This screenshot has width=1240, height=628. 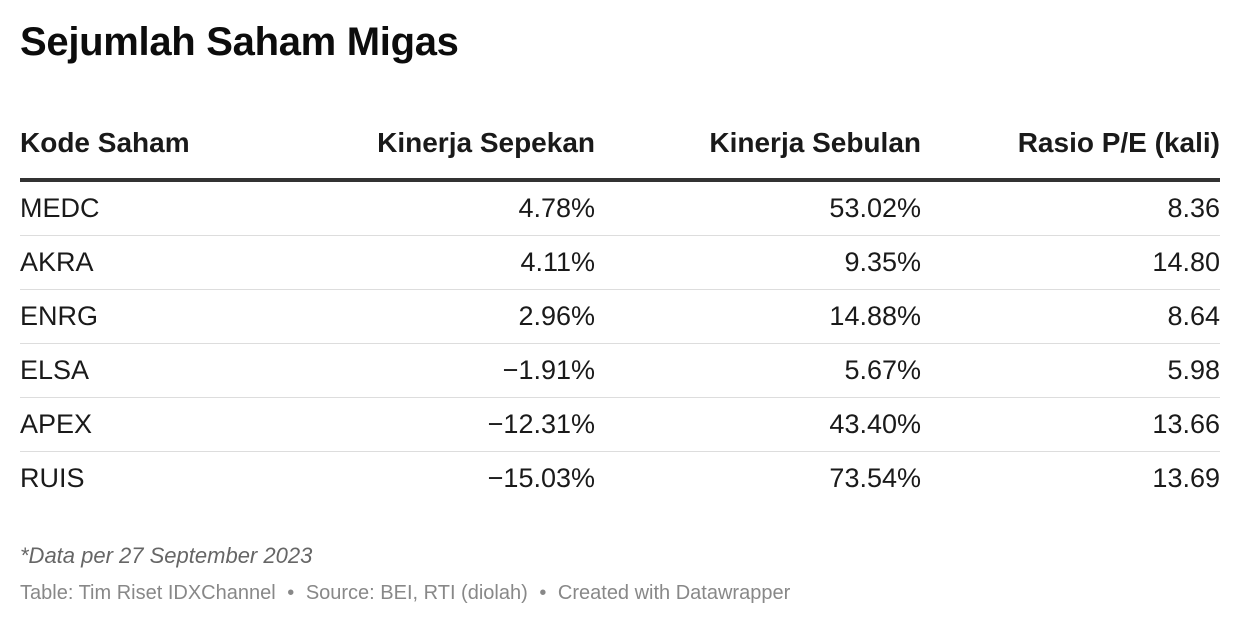 I want to click on cell-rasio-pe: 14.80, so click(x=1070, y=262).